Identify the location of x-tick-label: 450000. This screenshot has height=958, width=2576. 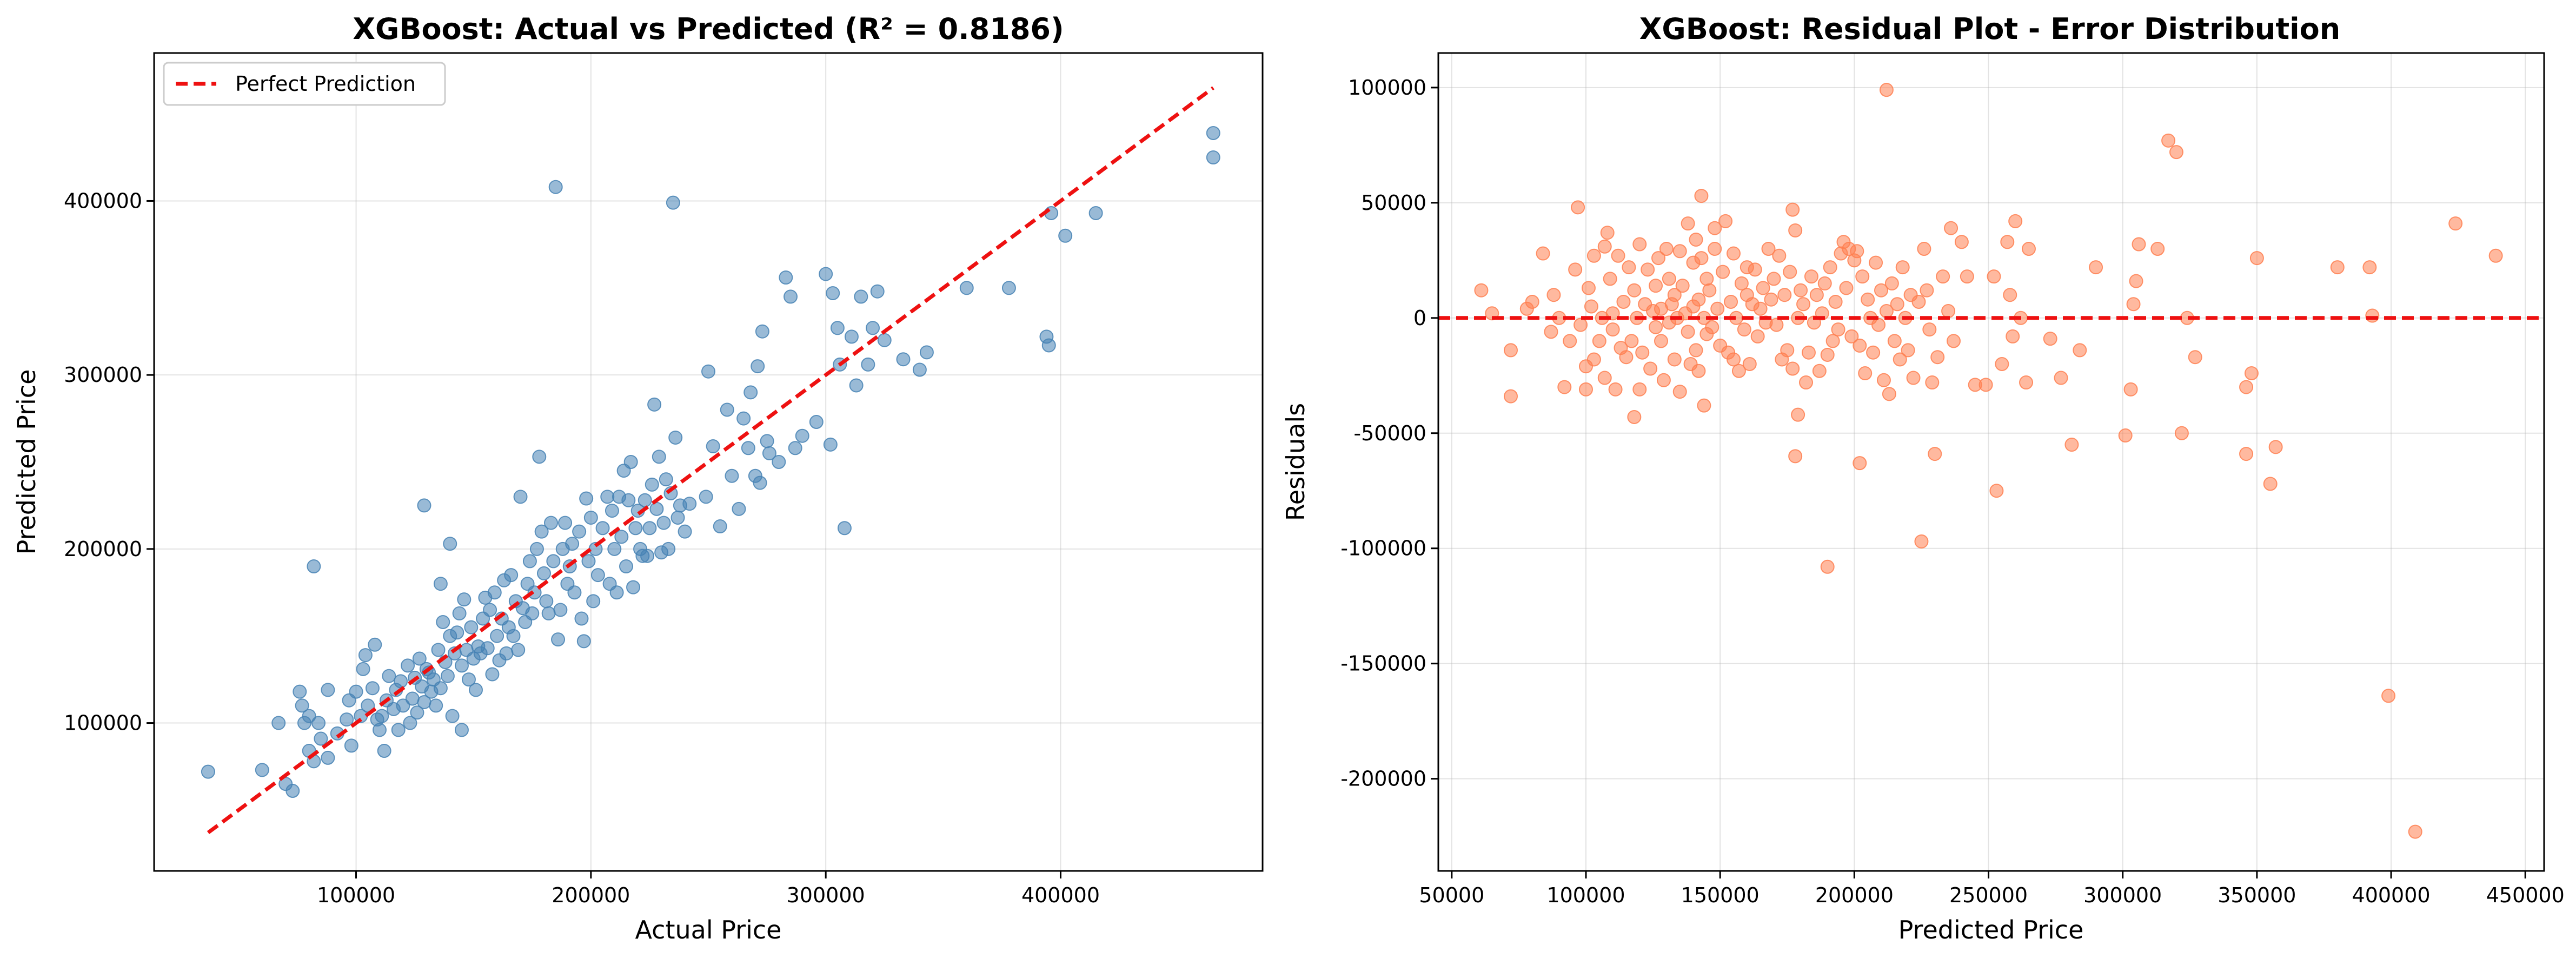
(2526, 895).